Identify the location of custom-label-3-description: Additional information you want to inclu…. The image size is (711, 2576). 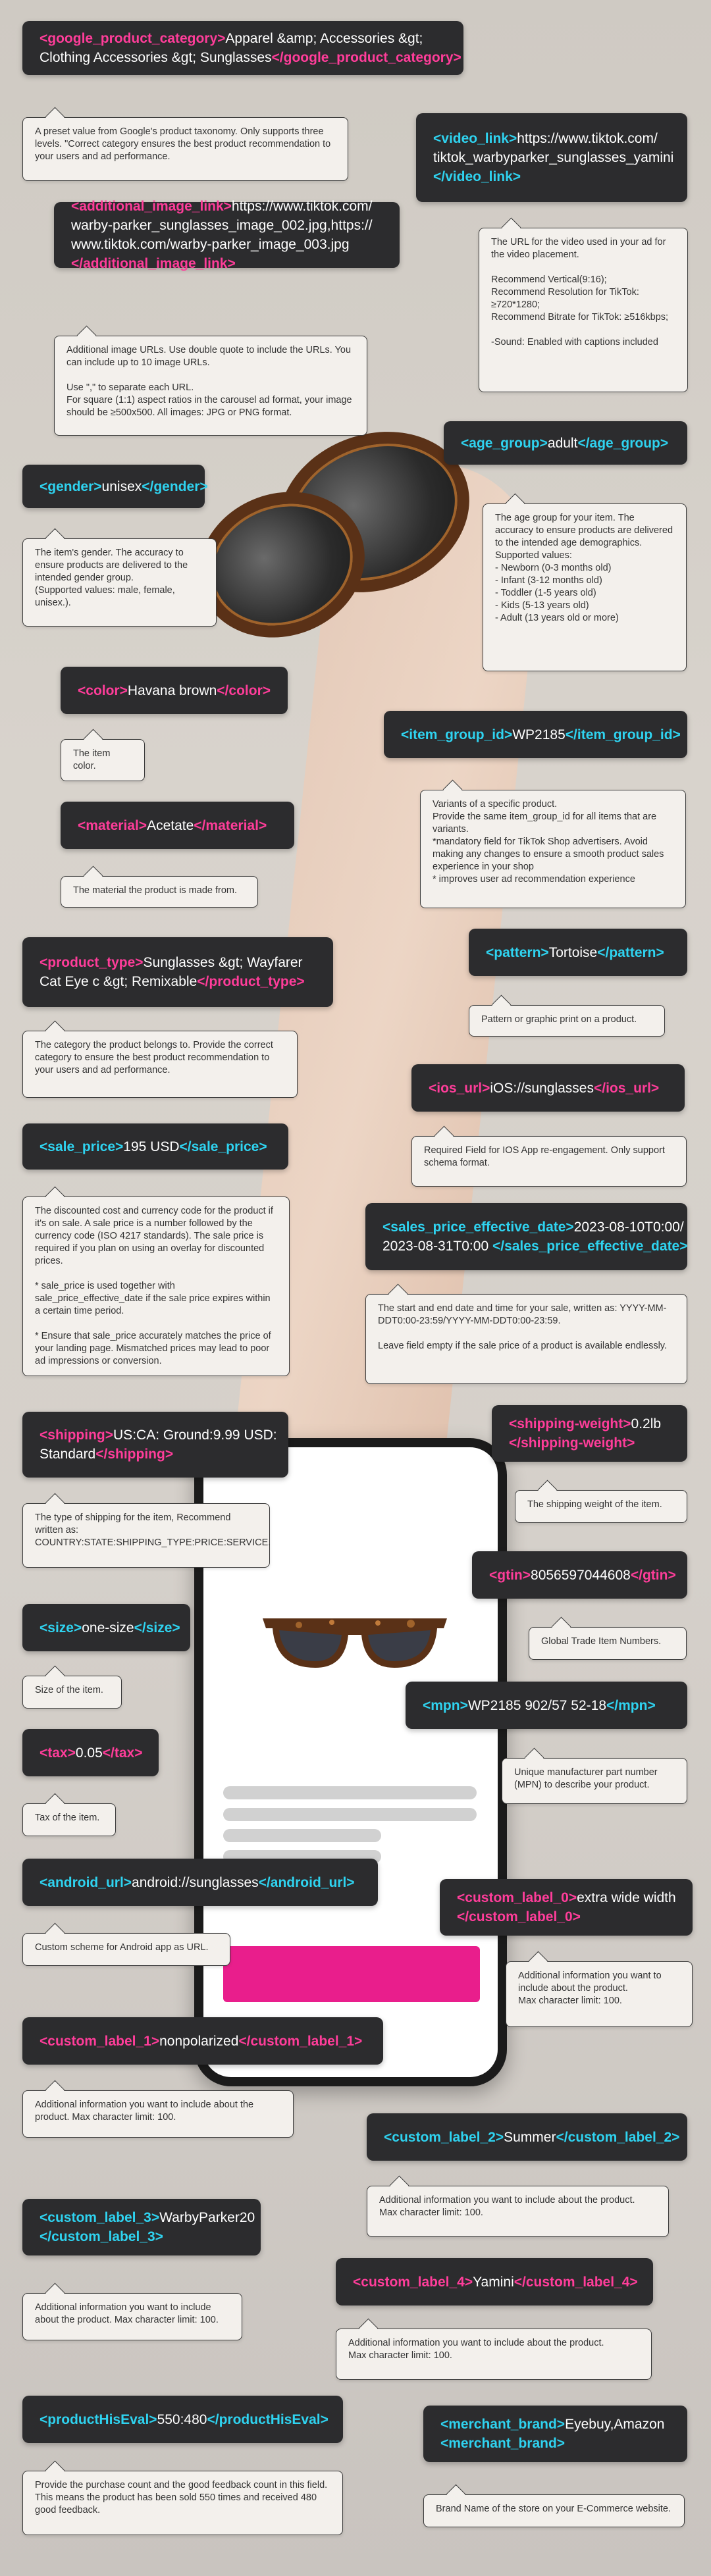
(132, 2316).